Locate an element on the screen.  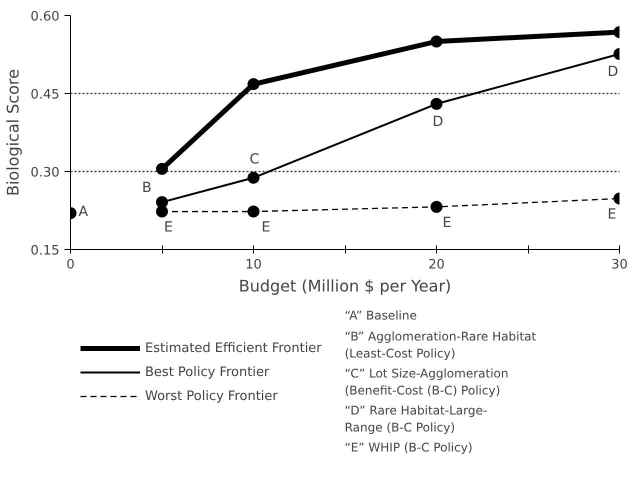
x-tick-label: 0 is located at coordinates (70, 265).